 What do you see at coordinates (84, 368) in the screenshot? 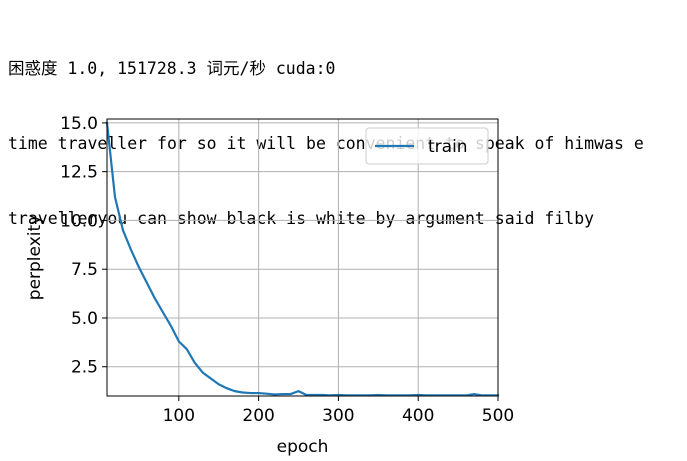
I see `y-tick-label-0: 2.5` at bounding box center [84, 368].